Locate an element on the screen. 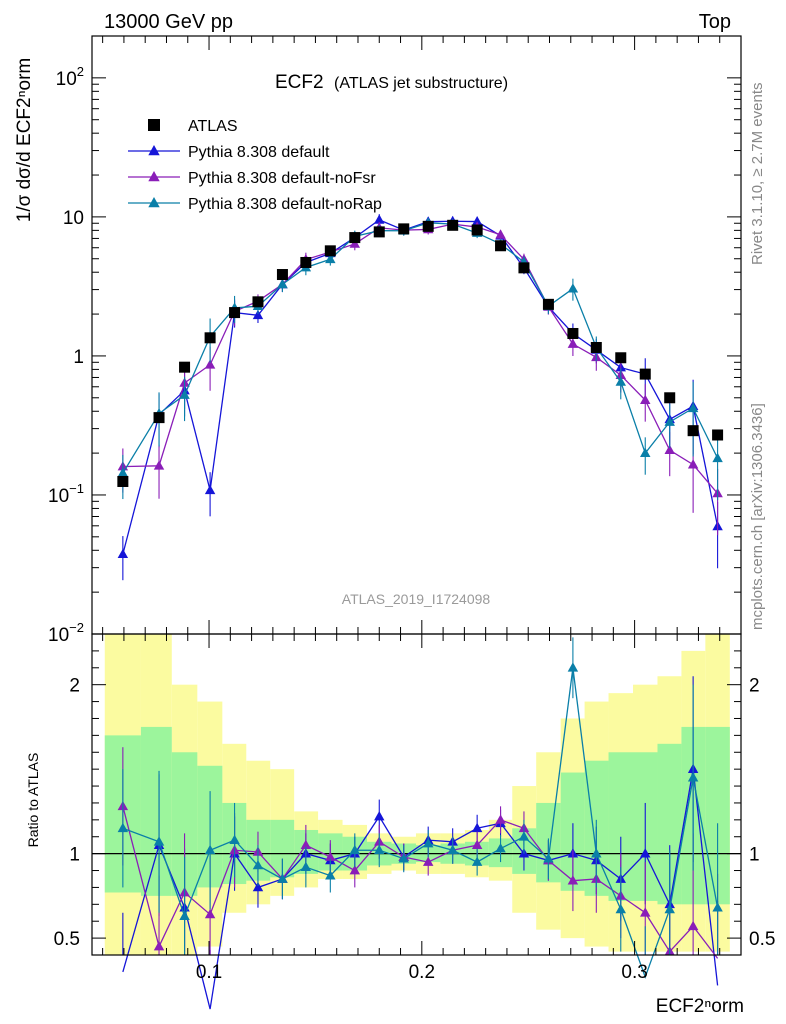 The image size is (786, 1024). x-tick-label: 0.3 is located at coordinates (634, 972).